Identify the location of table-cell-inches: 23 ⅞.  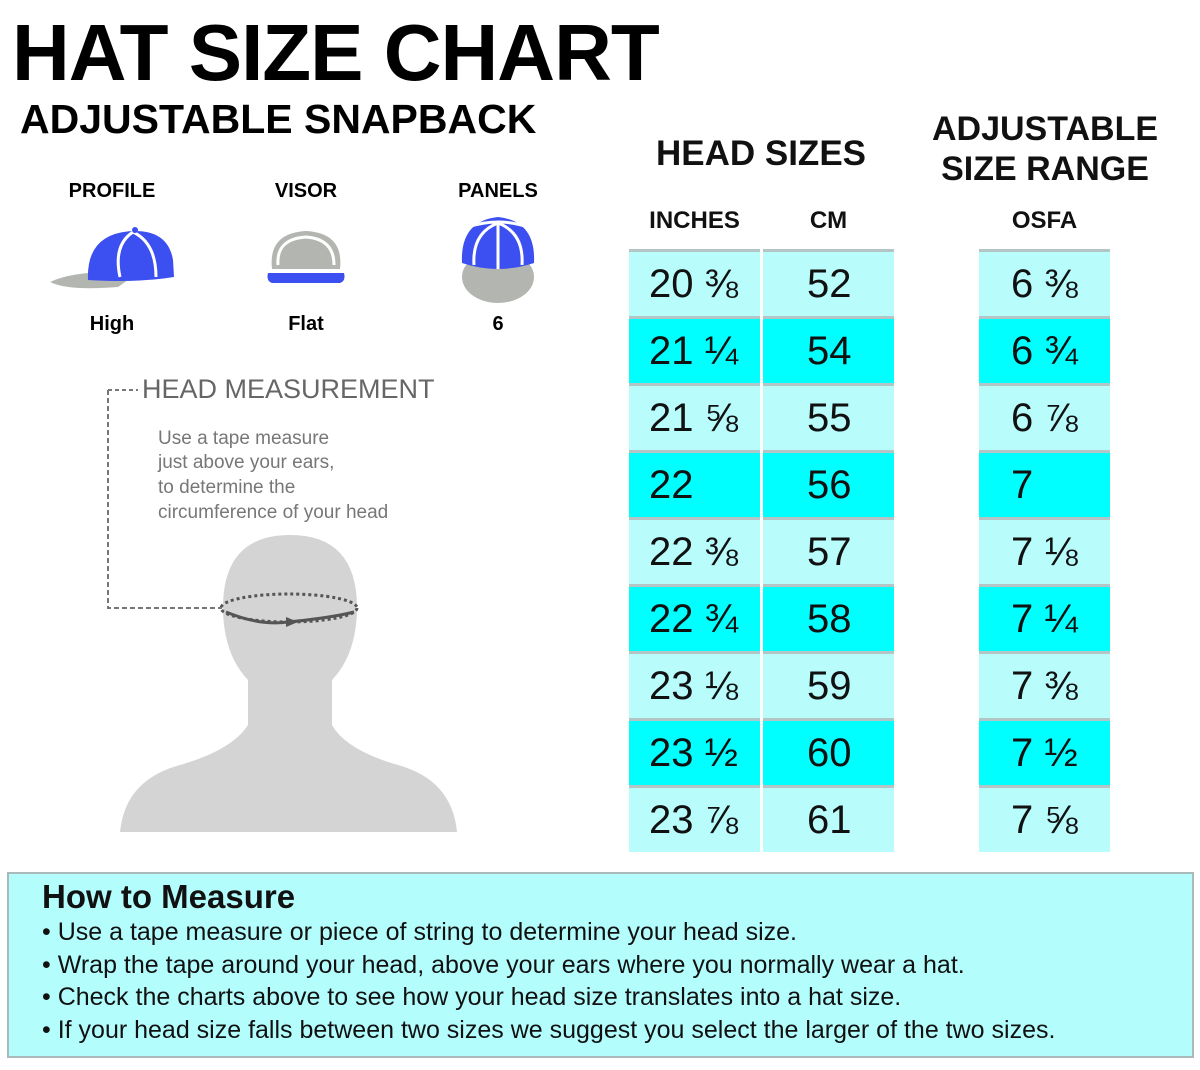
(694, 818).